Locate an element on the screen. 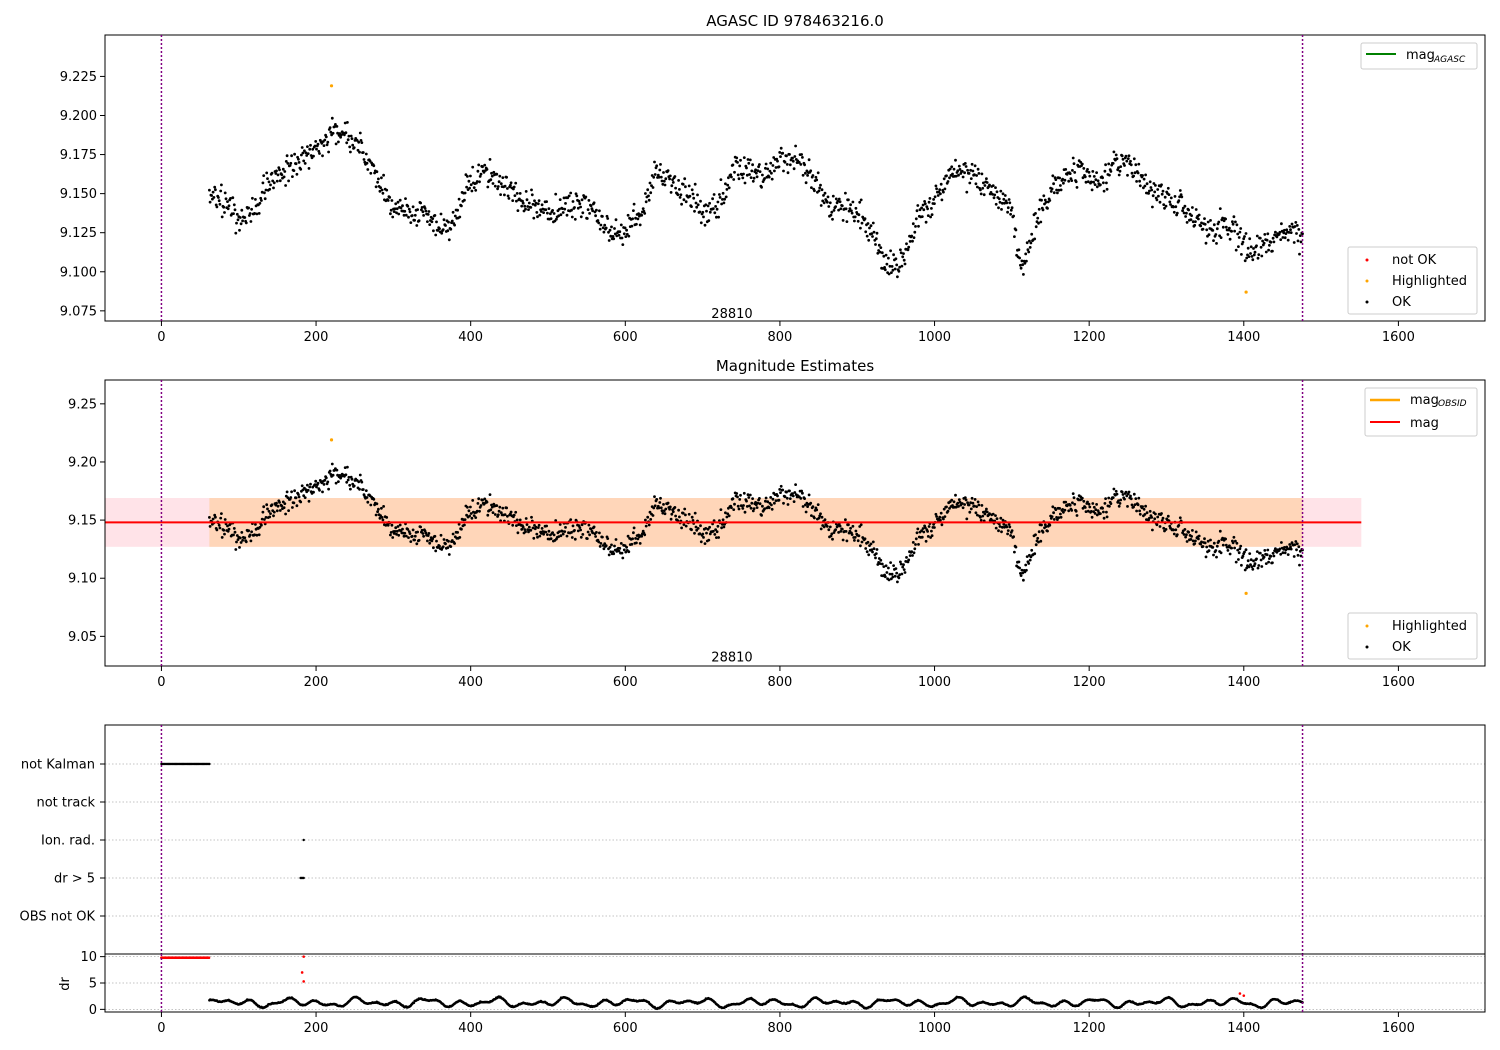 This screenshot has width=1500, height=1050. y-tick-label: 9.225 is located at coordinates (78, 77).